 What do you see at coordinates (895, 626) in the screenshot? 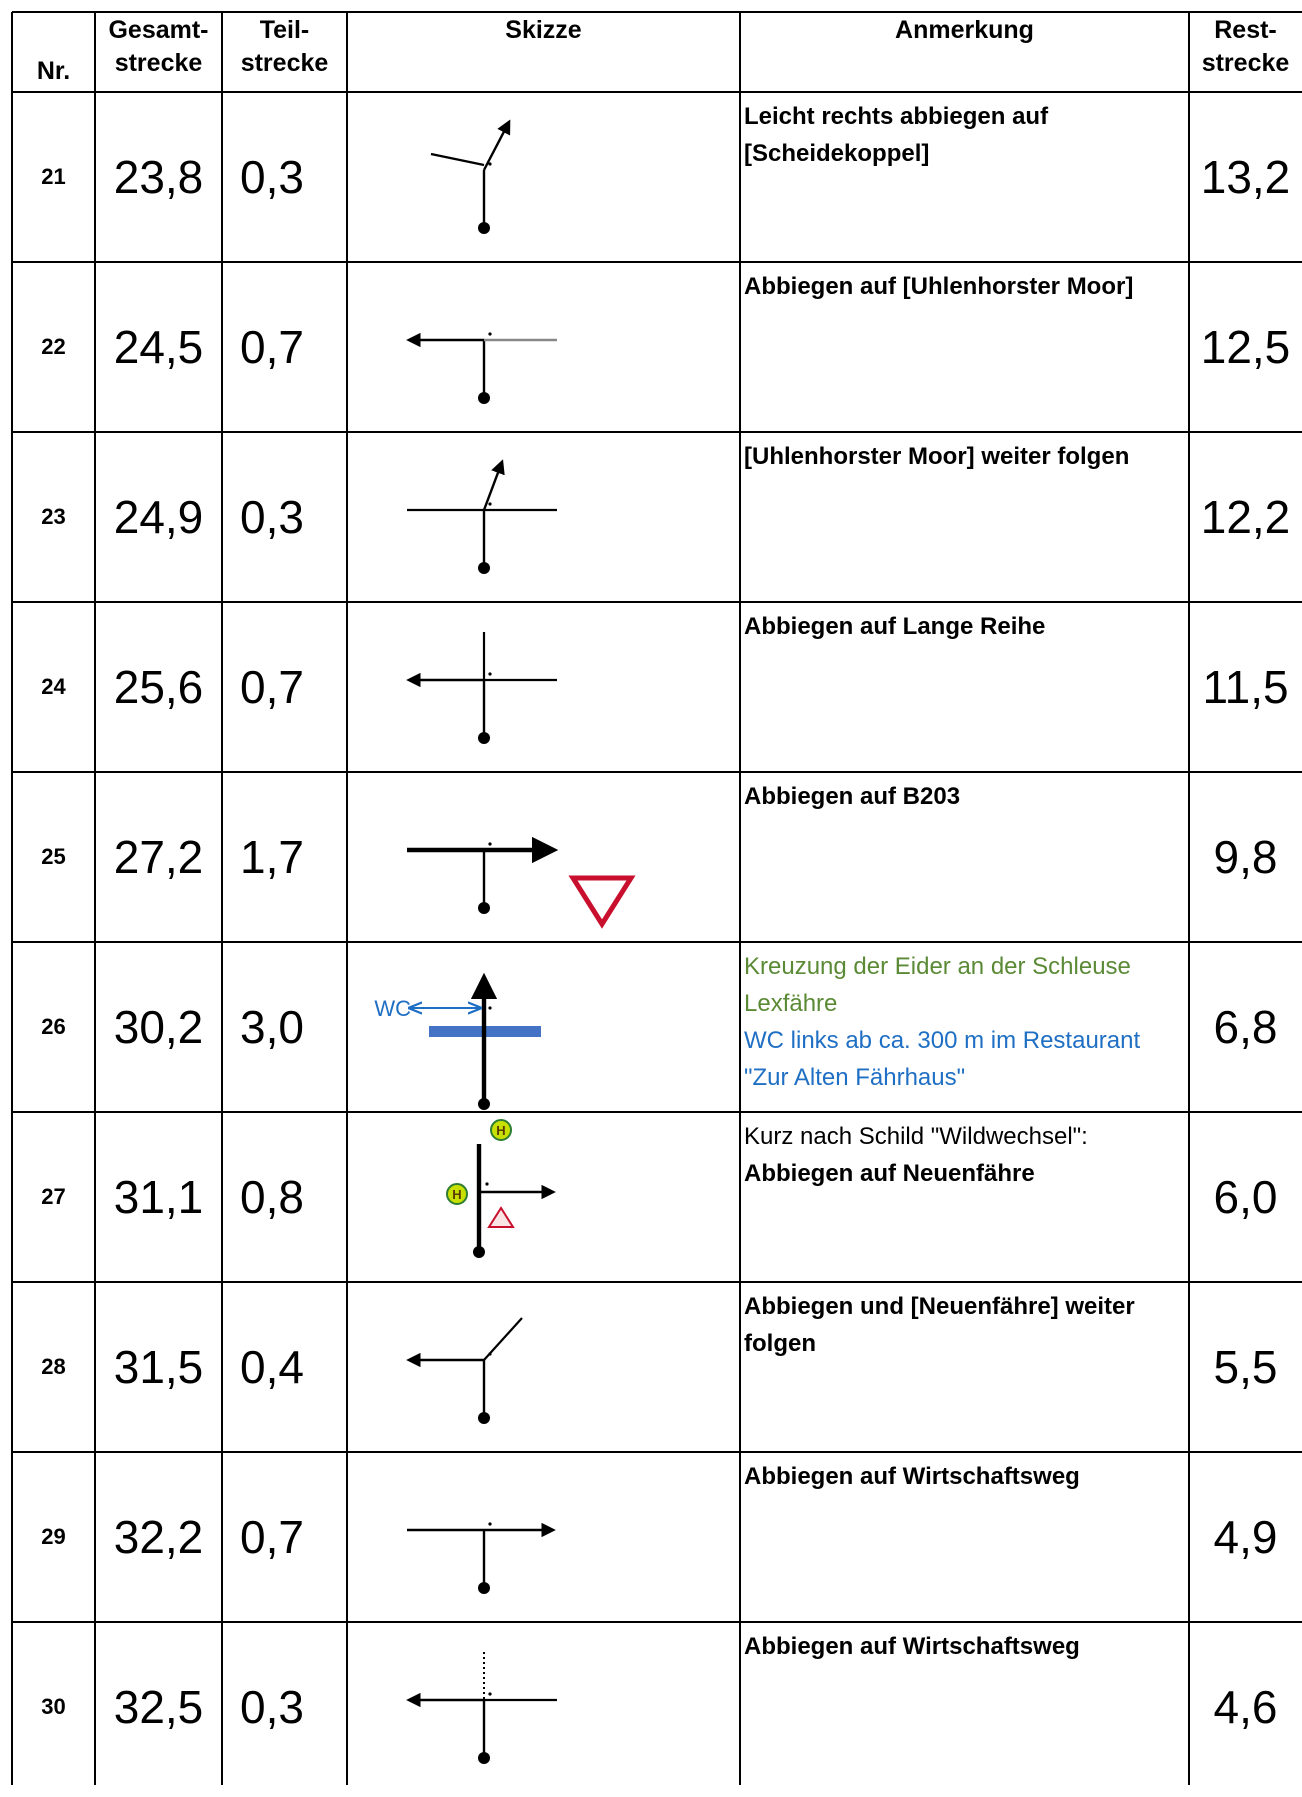
I see `note-line: Abbiegen auf Lange Reihe` at bounding box center [895, 626].